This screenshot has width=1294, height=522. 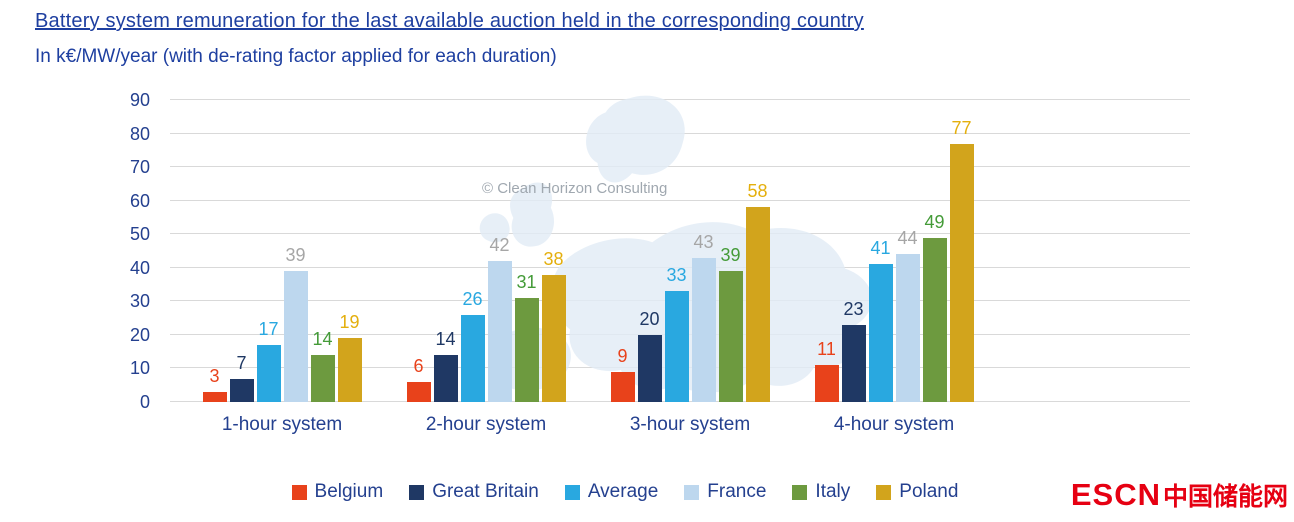 I want to click on bar-italy: 14, so click(x=322, y=366).